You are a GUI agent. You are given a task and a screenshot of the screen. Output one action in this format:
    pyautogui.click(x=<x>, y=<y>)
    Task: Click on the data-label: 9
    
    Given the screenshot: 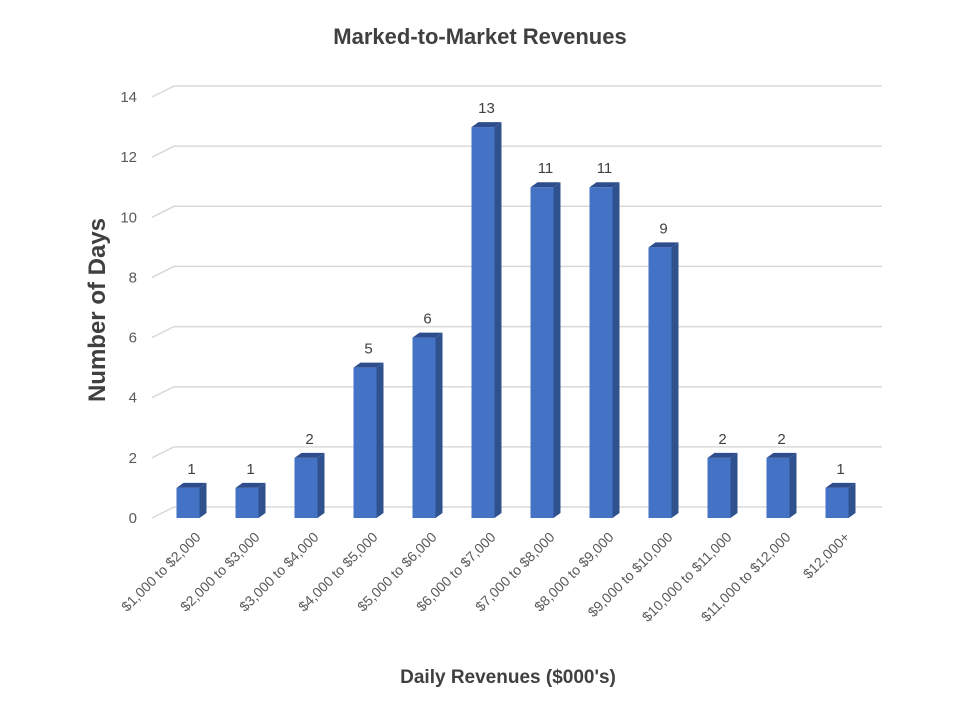 What is the action you would take?
    pyautogui.click(x=663, y=228)
    